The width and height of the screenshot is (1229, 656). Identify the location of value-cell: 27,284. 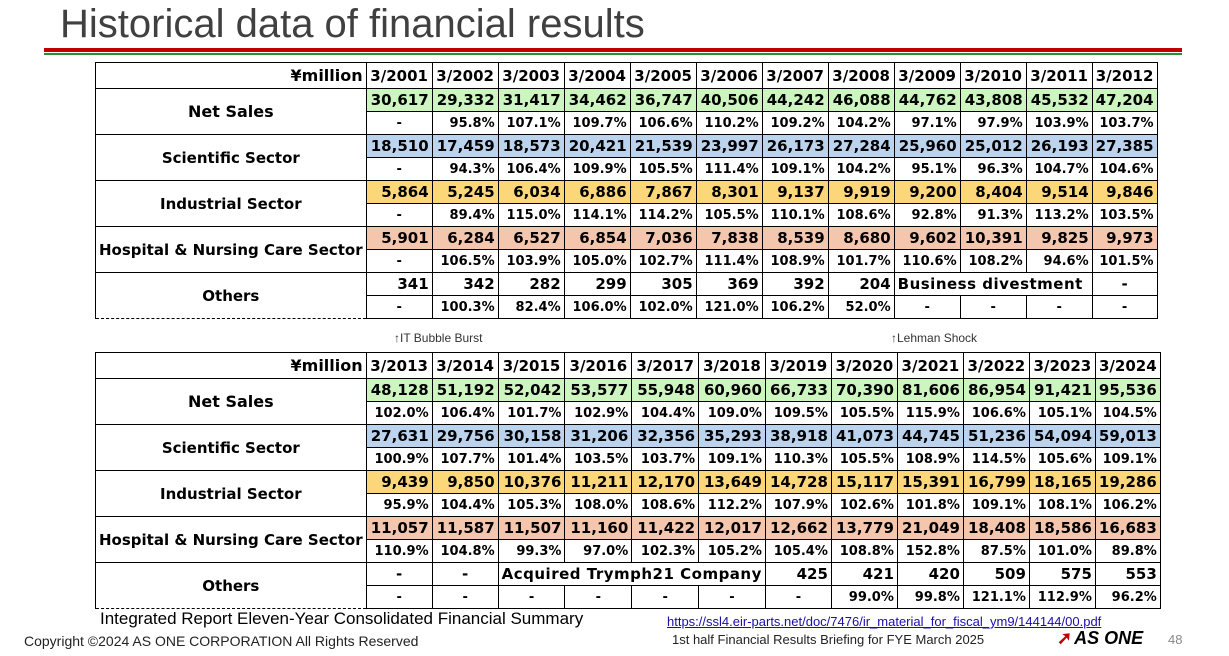
(861, 146).